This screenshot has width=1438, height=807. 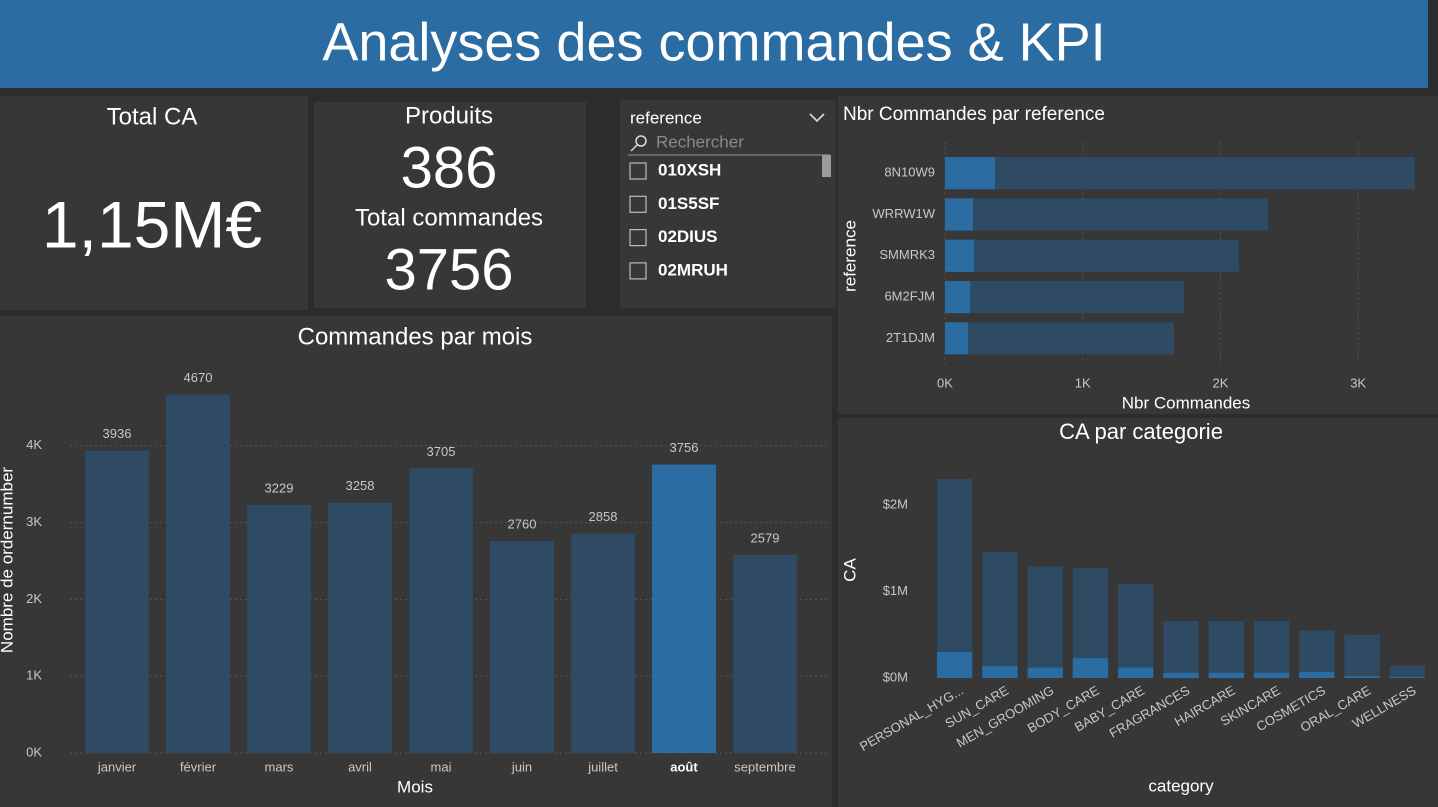 What do you see at coordinates (441, 766) in the screenshot?
I see `x-tick-label: mai` at bounding box center [441, 766].